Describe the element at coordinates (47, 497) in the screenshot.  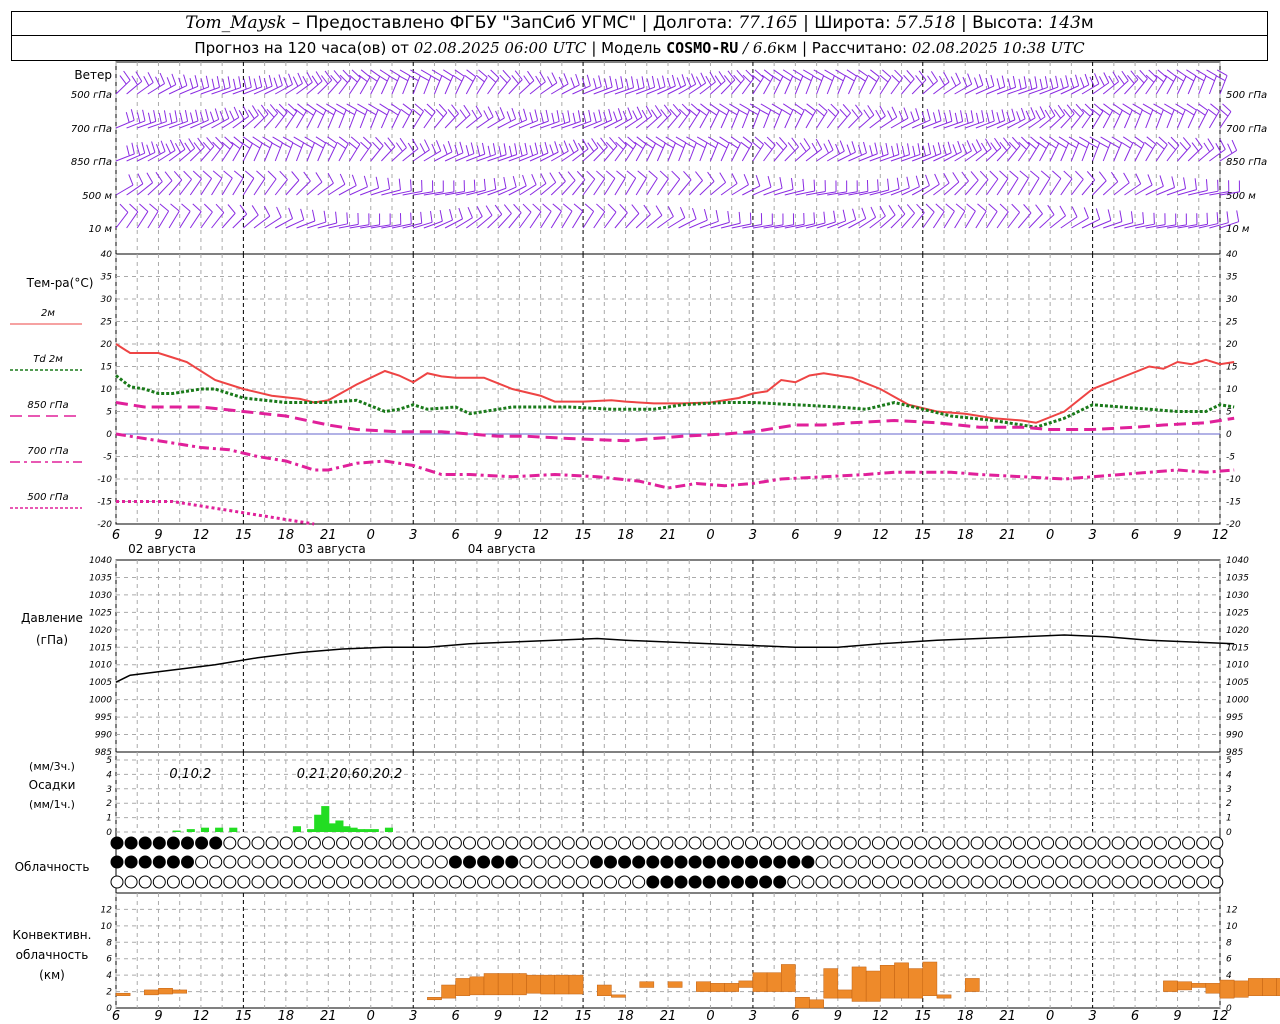
I see `temp-legend-label: 500 гПа` at that location.